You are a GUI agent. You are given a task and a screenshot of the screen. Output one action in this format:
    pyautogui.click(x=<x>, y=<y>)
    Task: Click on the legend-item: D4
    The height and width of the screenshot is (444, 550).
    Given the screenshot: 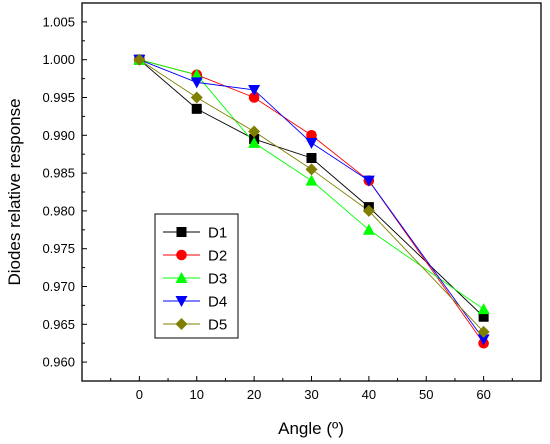 What is the action you would take?
    pyautogui.click(x=195, y=302)
    